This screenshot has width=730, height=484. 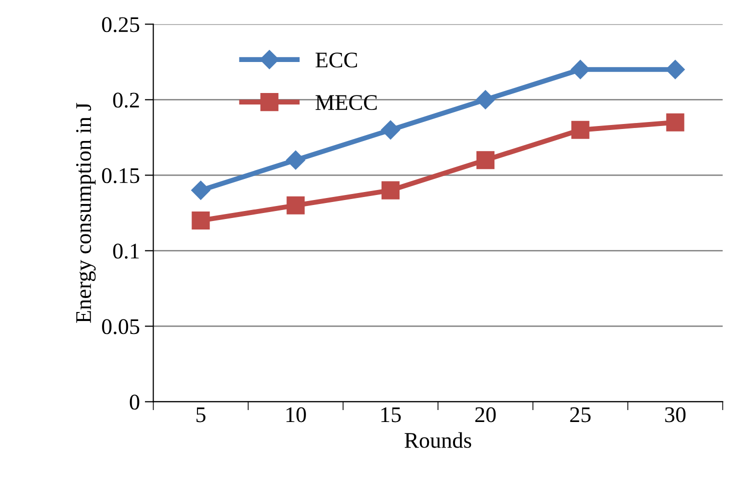 I want to click on x-tick-label: 10, so click(x=296, y=414).